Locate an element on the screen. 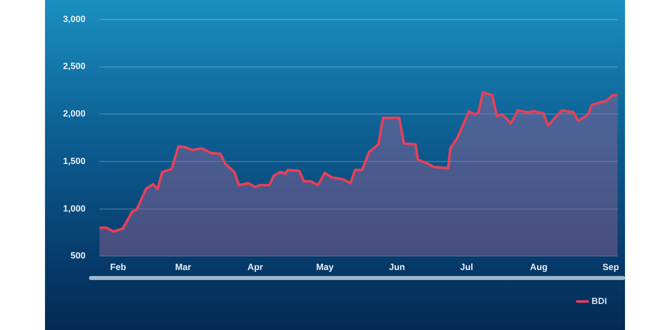 This screenshot has width=670, height=330. y-tick-label: 2,000 is located at coordinates (74, 113).